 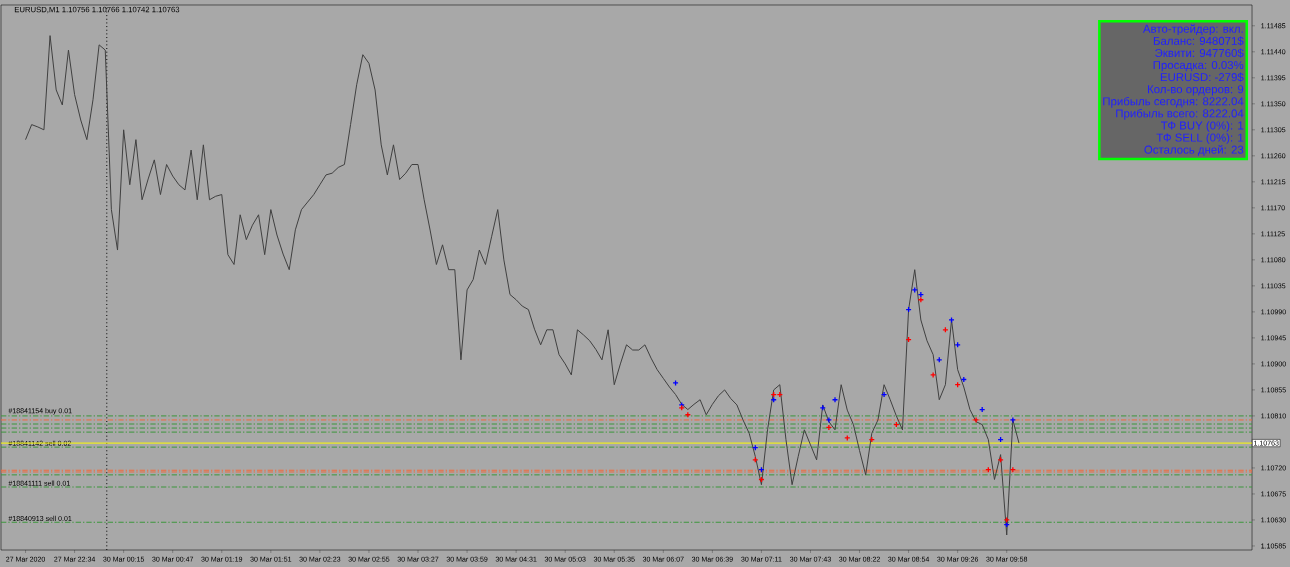 I want to click on annotation: Кол-во ордеров: 9, so click(x=1196, y=90).